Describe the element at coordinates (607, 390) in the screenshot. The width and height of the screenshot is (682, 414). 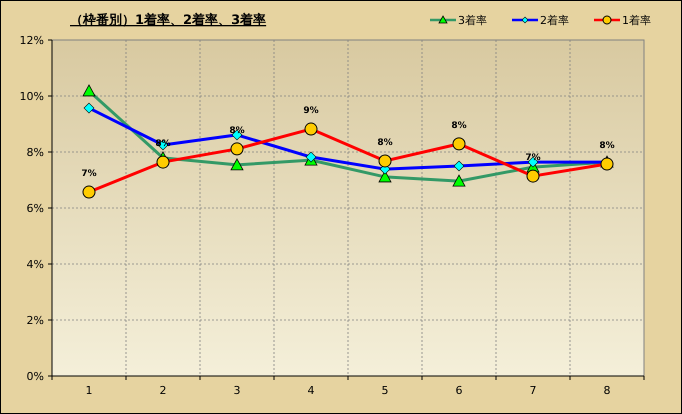
I see `x-tick-label: 8` at that location.